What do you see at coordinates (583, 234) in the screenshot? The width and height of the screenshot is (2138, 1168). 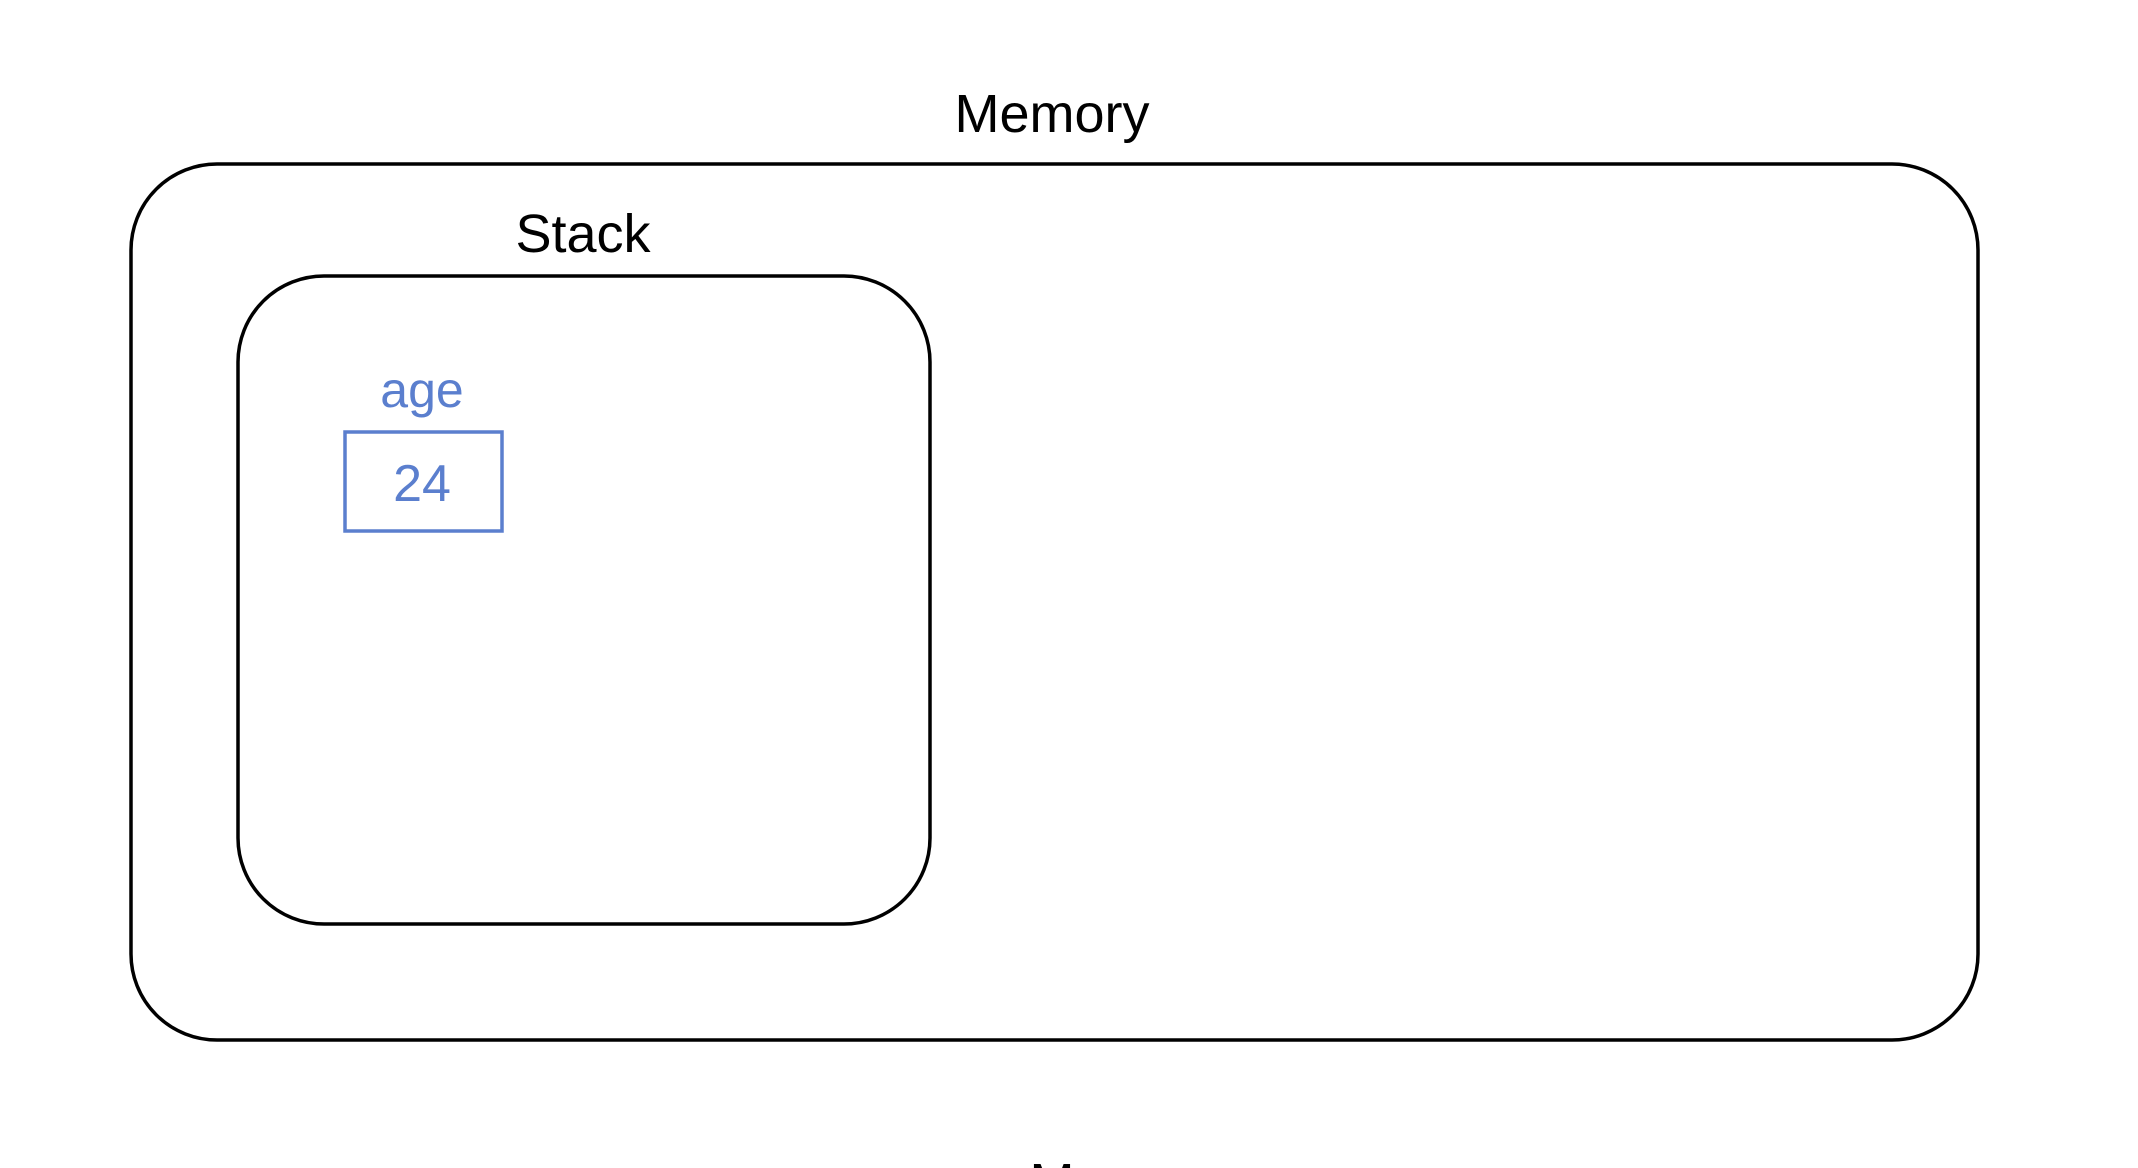 I see `stack-label: Stack` at bounding box center [583, 234].